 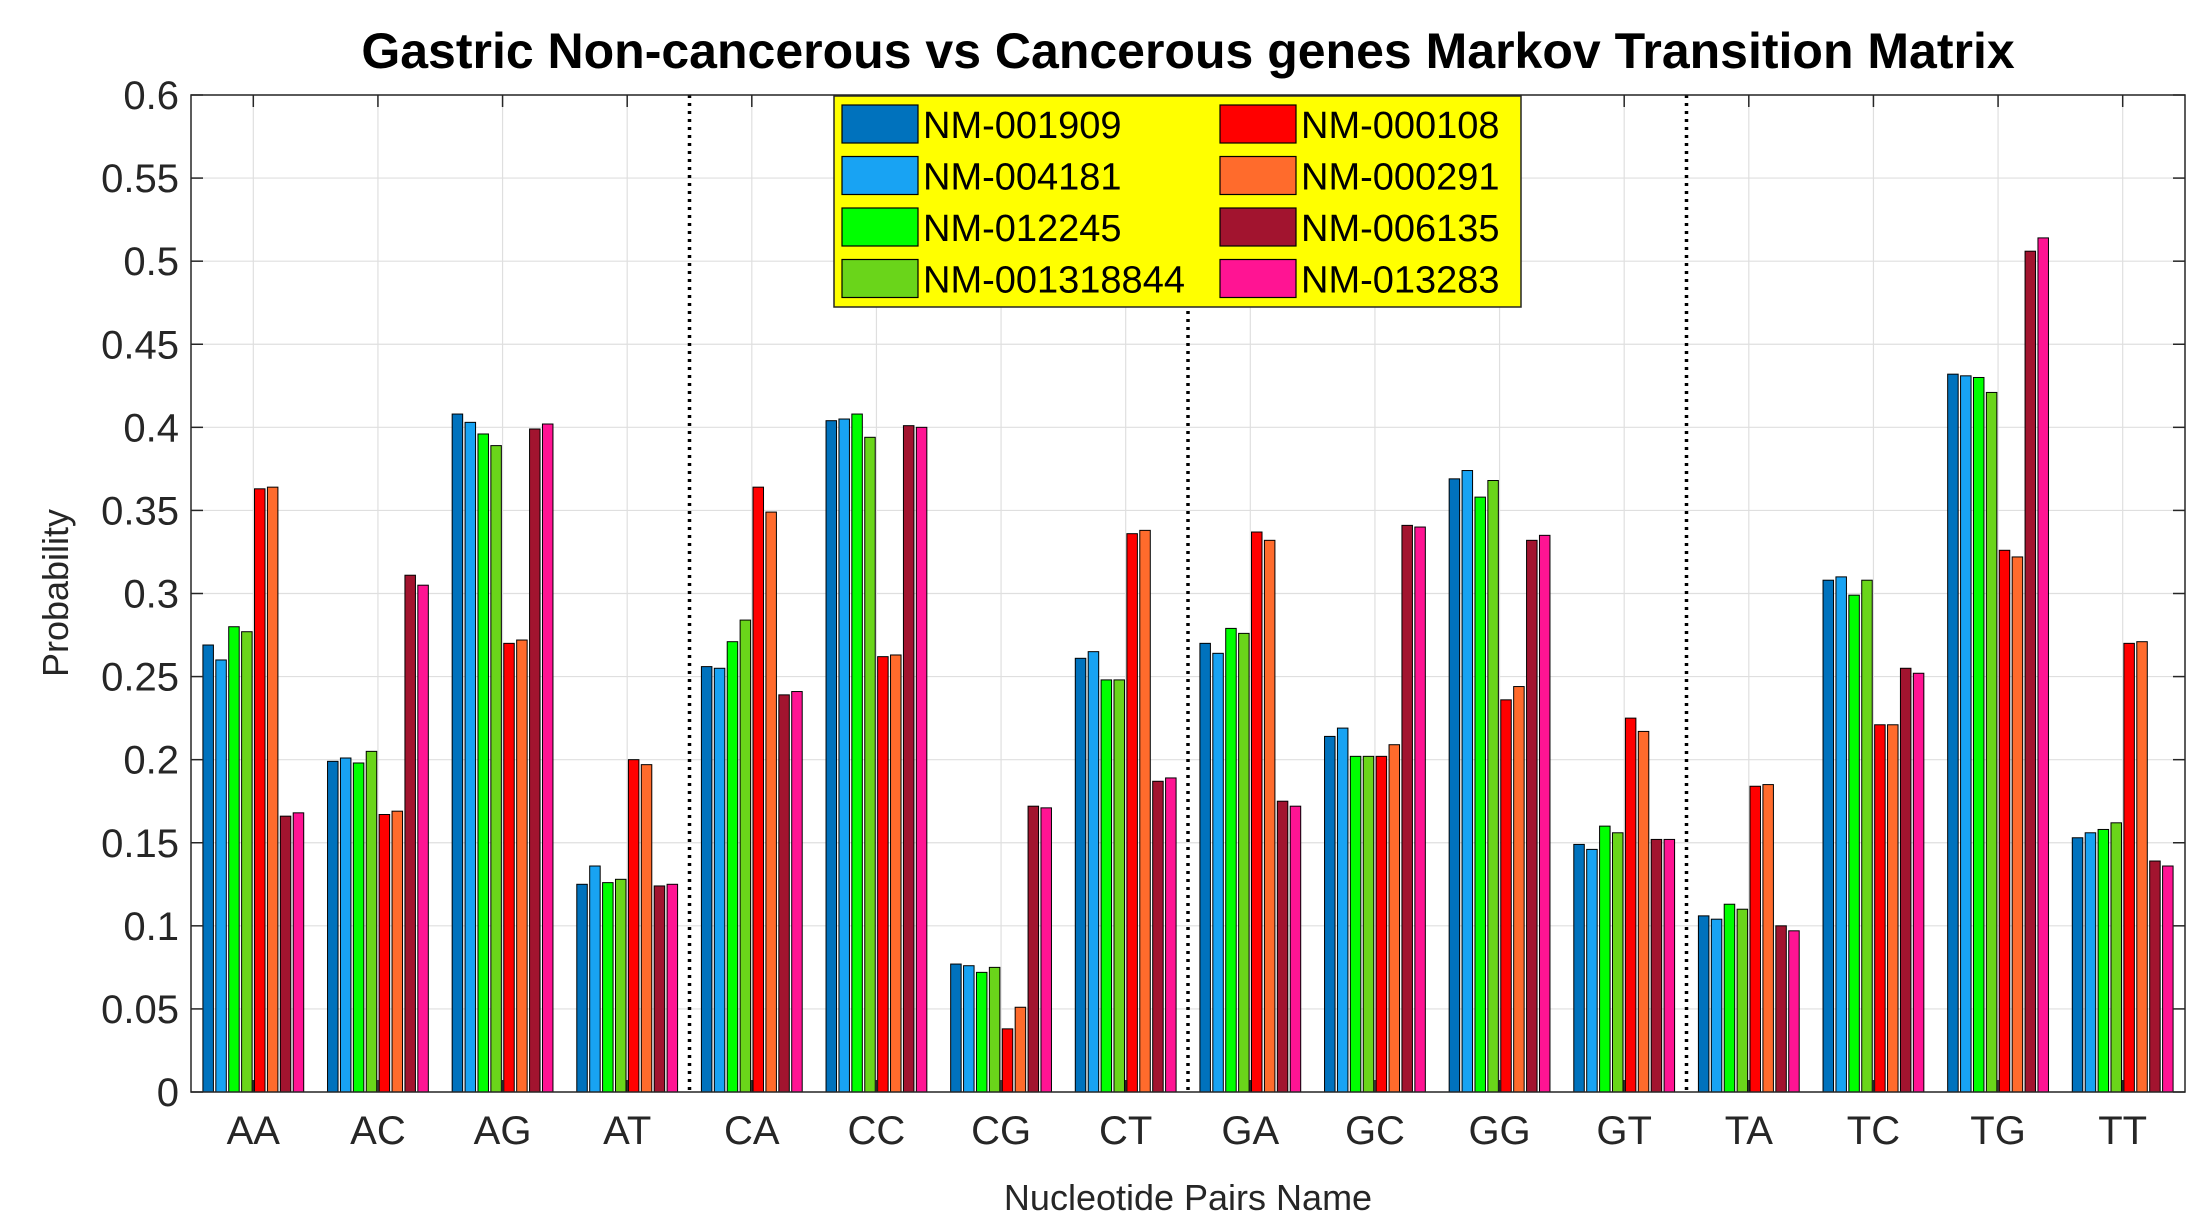 What do you see at coordinates (1250, 1131) in the screenshot?
I see `x-tick-label-ga: GA` at bounding box center [1250, 1131].